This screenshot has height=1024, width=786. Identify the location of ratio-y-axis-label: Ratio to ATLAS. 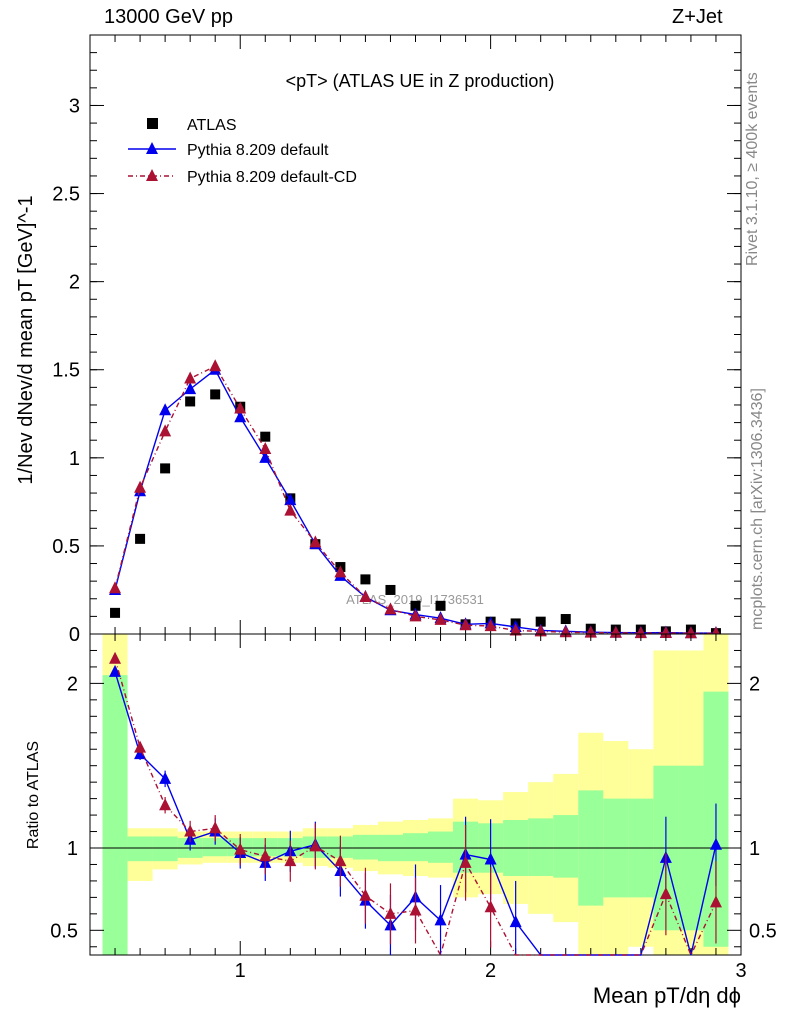
(33, 795).